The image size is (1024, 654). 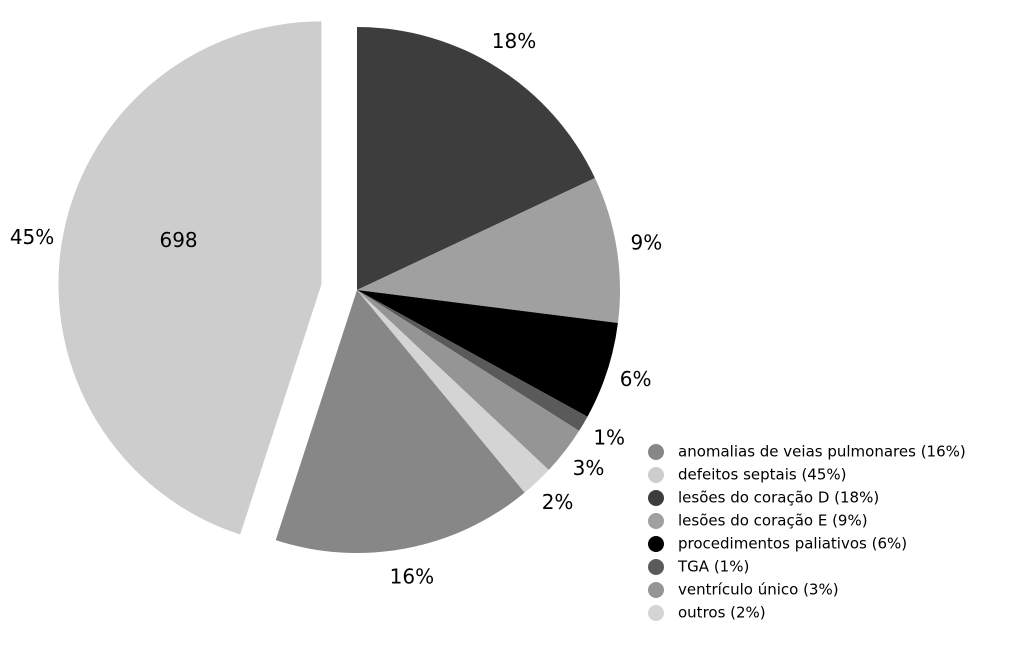 What do you see at coordinates (822, 452) in the screenshot?
I see `legend-label: anomalias de veias pulmonares (16%)` at bounding box center [822, 452].